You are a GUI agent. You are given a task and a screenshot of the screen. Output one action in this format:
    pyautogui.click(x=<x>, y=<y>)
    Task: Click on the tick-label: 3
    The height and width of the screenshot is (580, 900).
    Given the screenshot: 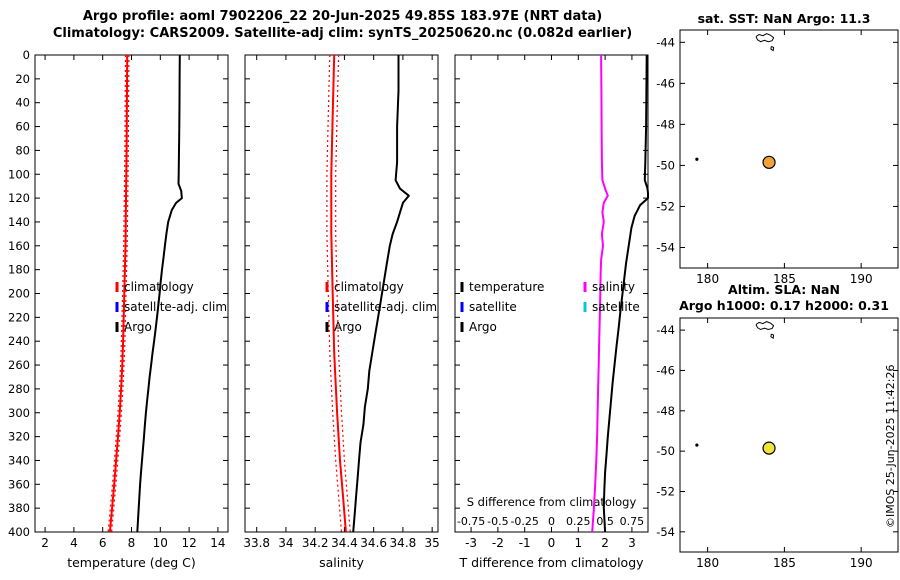 What is the action you would take?
    pyautogui.click(x=632, y=543)
    